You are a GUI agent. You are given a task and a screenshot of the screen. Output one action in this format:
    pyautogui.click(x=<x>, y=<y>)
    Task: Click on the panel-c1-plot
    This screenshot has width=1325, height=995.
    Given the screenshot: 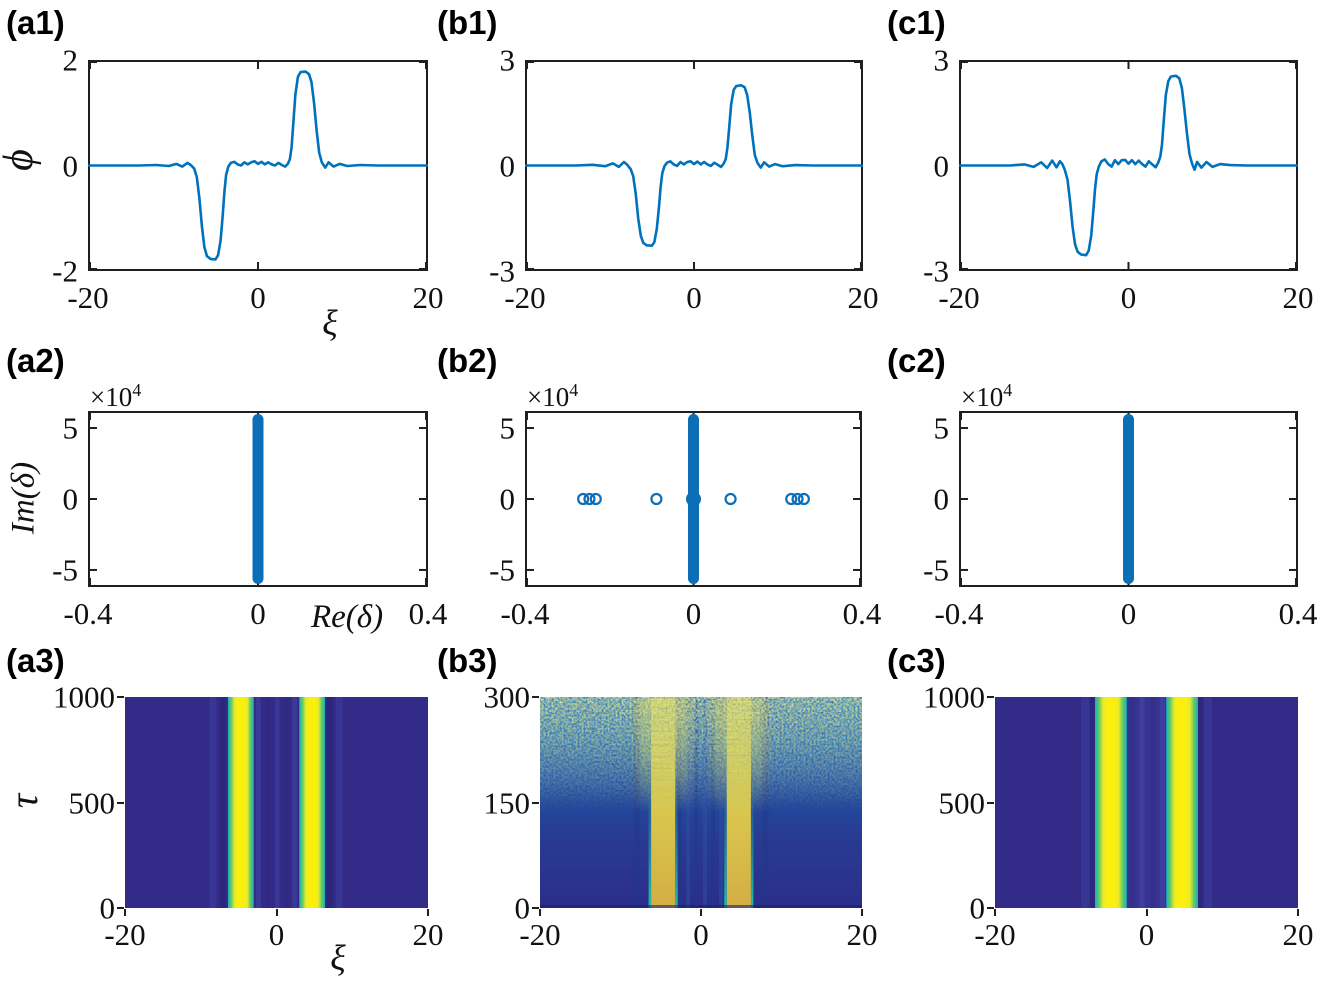 What is the action you would take?
    pyautogui.click(x=1128, y=165)
    